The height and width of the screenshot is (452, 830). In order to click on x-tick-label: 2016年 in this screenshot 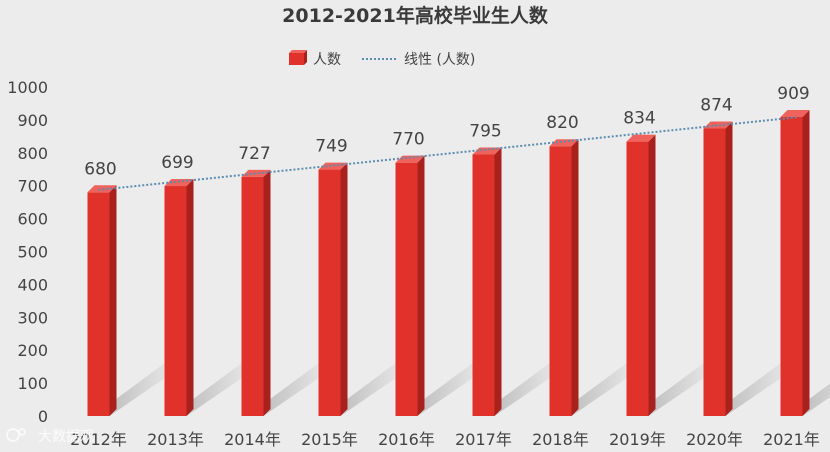, I will do `click(406, 439)`.